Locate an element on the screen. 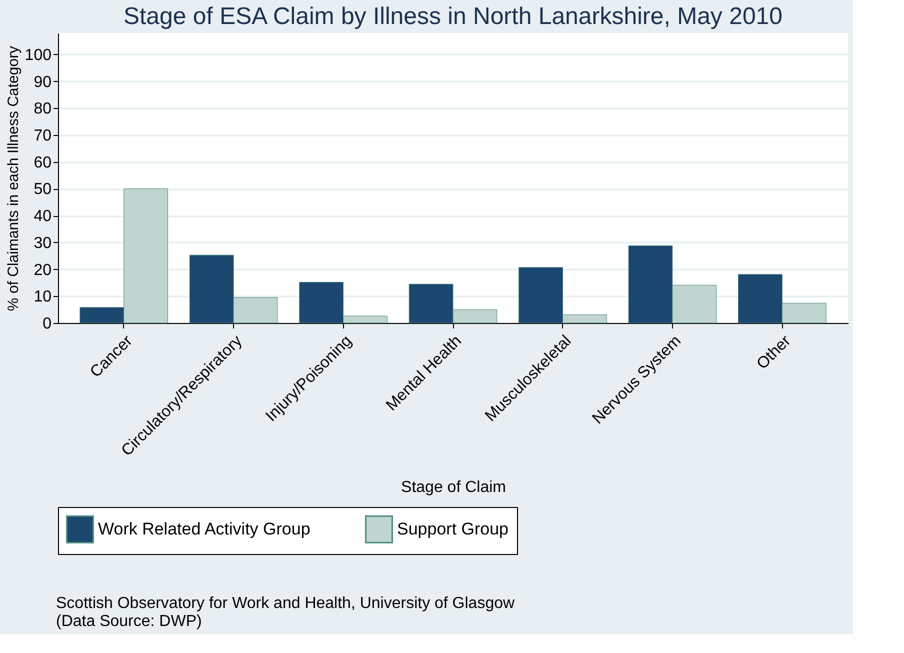  y-axis-title: % of Claimants in each Illness Category is located at coordinates (13, 178).